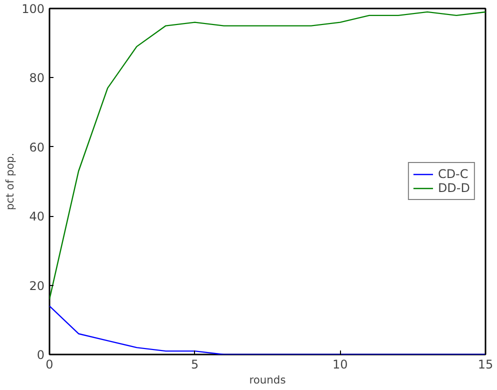 The height and width of the screenshot is (390, 497). I want to click on y-tick-label: 80, so click(37, 78).